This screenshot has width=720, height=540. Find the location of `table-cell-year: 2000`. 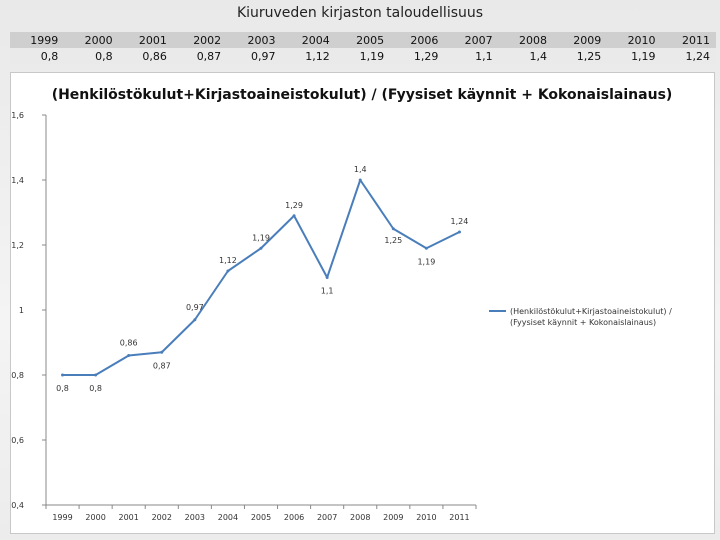

table-cell-year: 2000 is located at coordinates (98, 40).